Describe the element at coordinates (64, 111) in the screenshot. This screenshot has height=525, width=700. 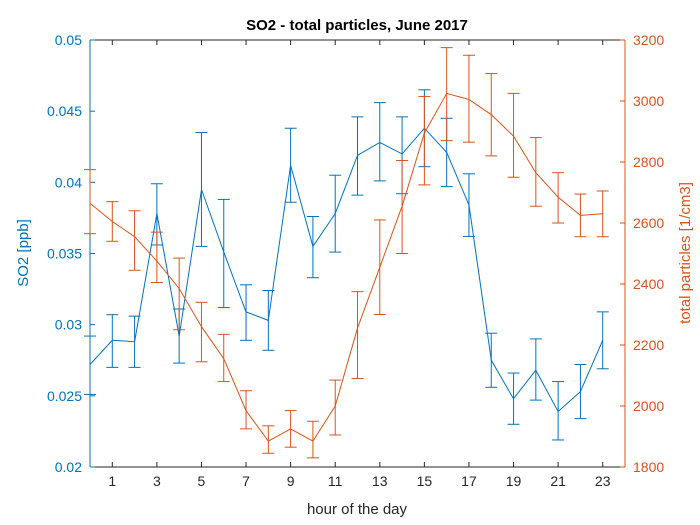
I see `y-tick-label-left: 0.045` at that location.